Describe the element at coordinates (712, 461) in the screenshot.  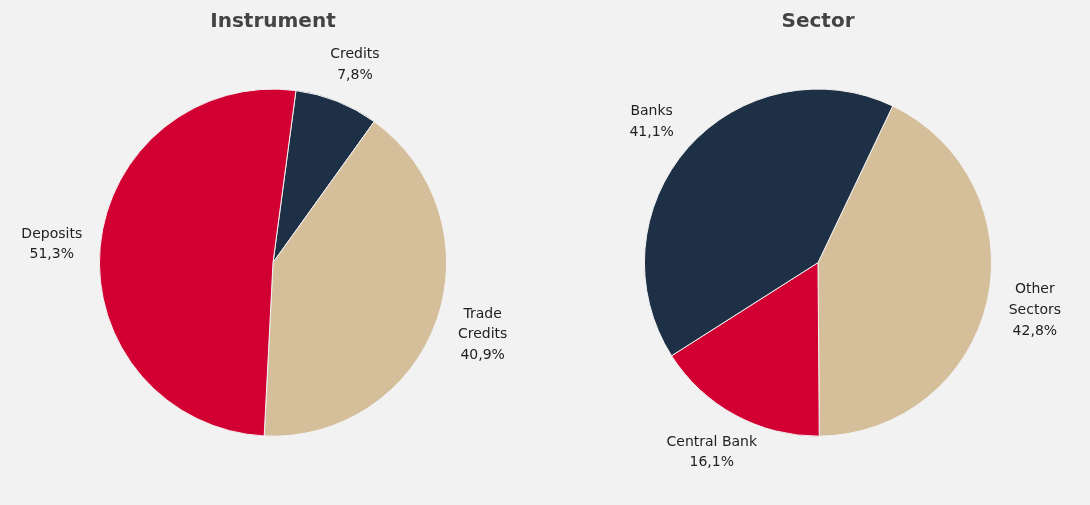
I see `data-label: 16,1%` at that location.